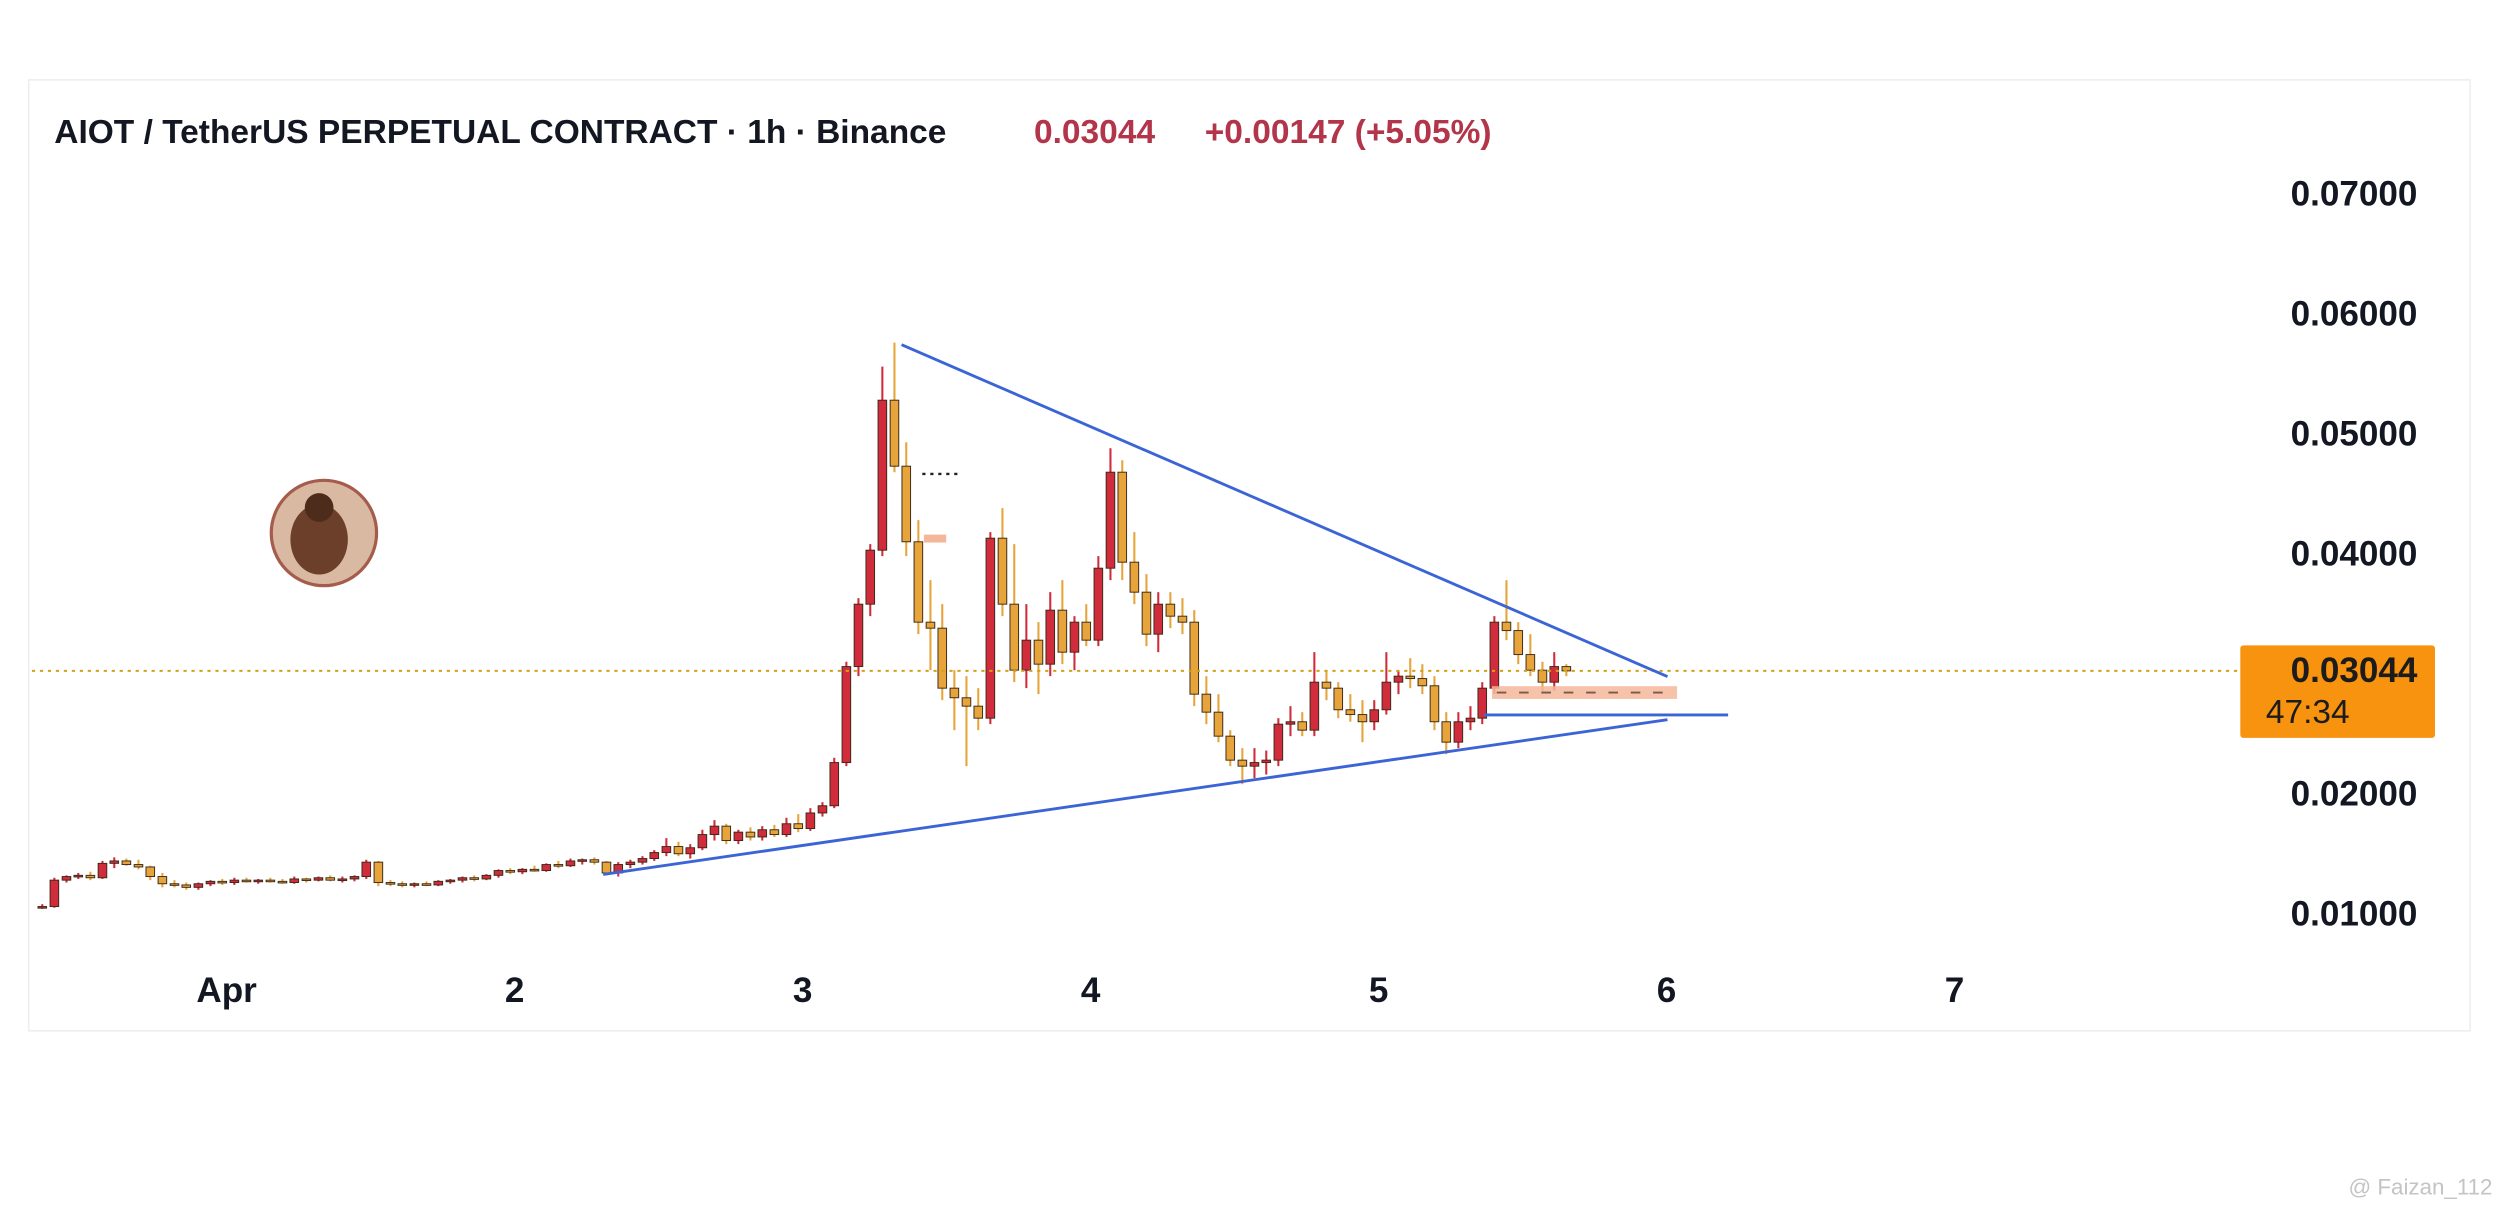 The height and width of the screenshot is (1212, 2502). Describe the element at coordinates (2354, 313) in the screenshot. I see `y-tick-label: 0.06000` at that location.